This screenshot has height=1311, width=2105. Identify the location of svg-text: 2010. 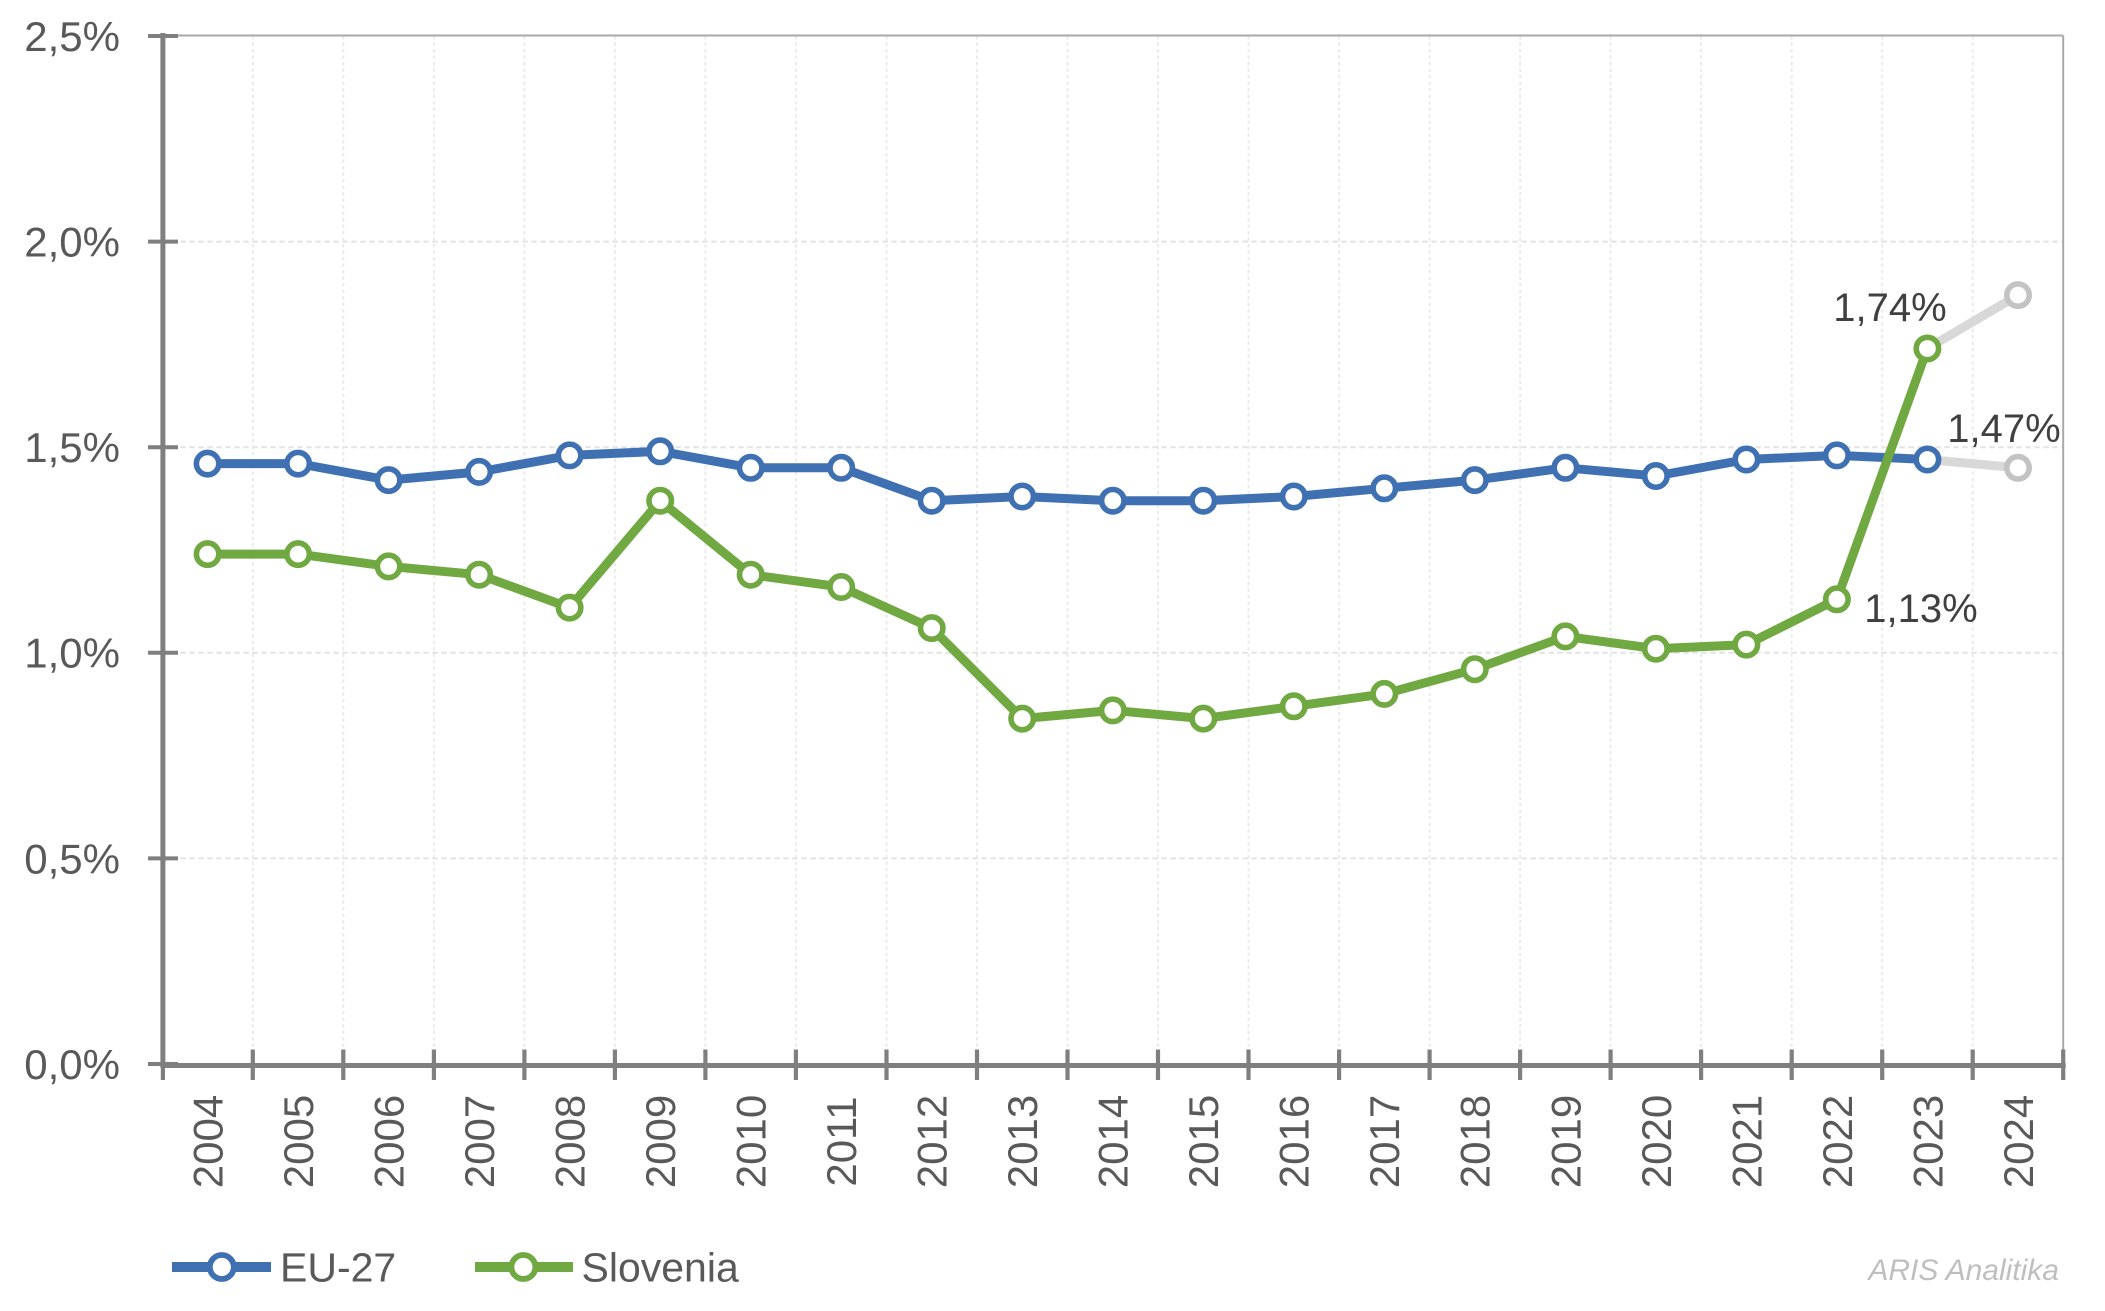
(751, 1141).